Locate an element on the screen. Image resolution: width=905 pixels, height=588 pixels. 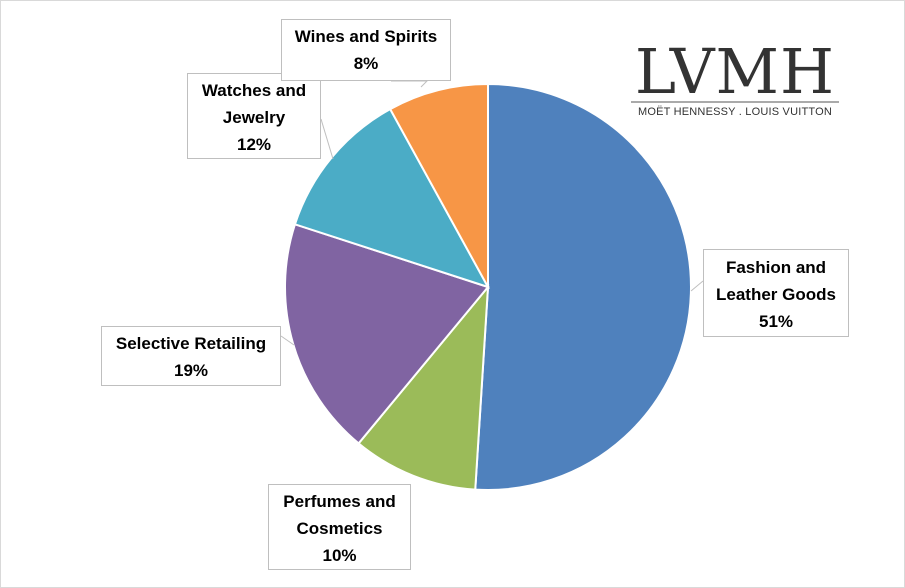
data-label-perfumes-value: 10% is located at coordinates (339, 555).